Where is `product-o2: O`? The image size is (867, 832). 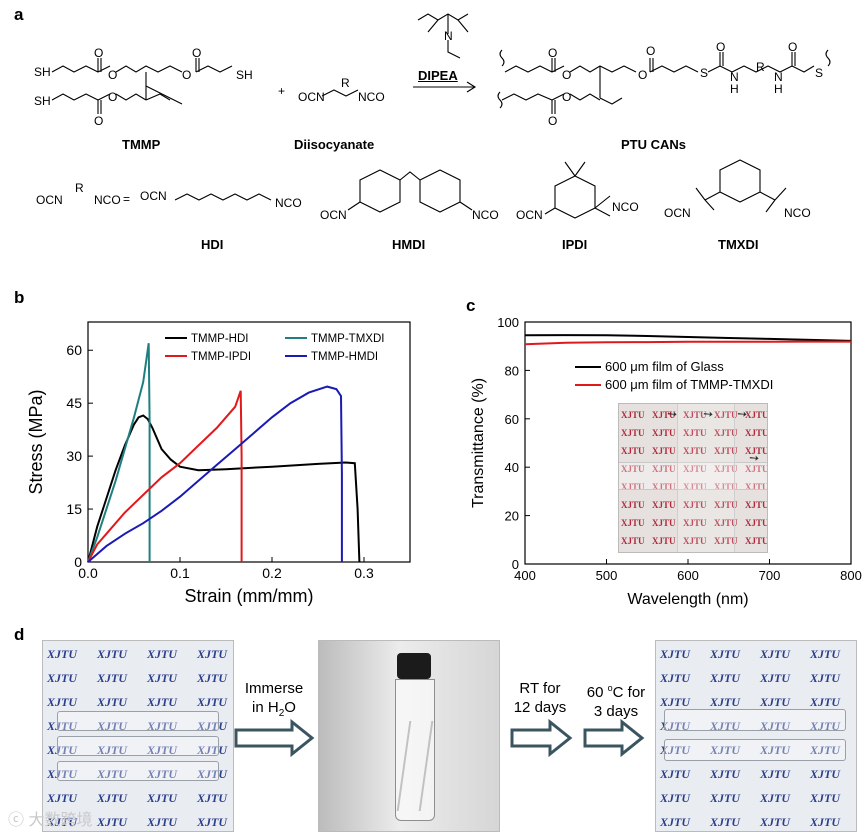 product-o2: O is located at coordinates (567, 97).